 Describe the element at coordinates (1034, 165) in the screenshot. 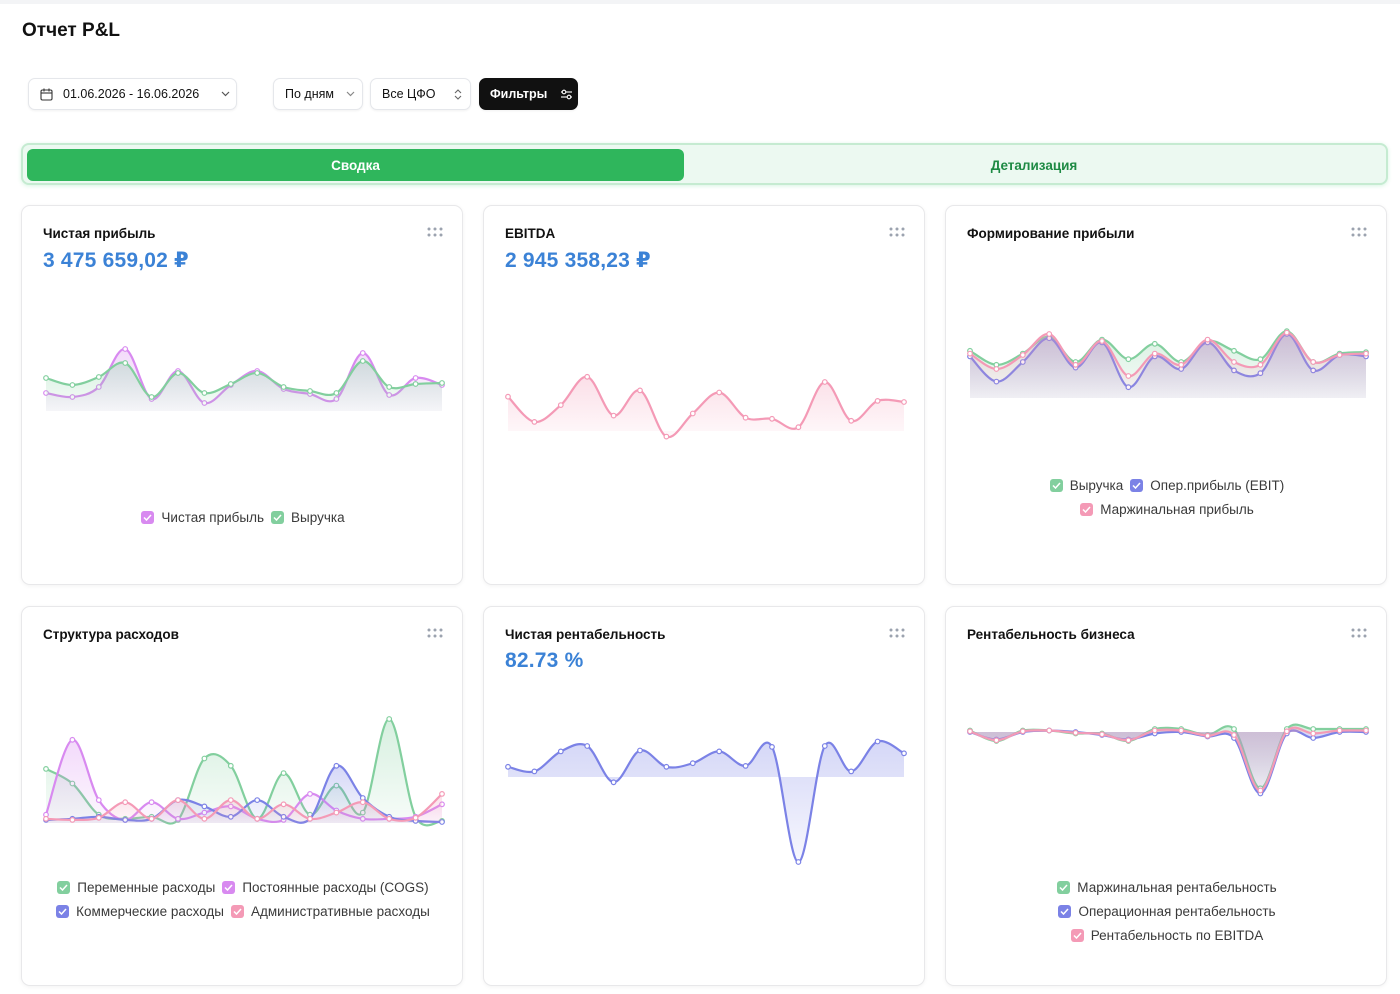

I see `tab-details: Детализация` at that location.